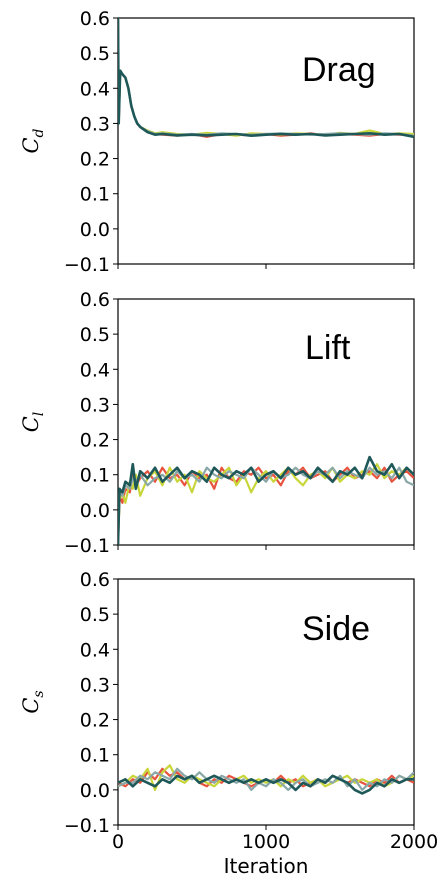 Image resolution: width=444 pixels, height=883 pixels. What do you see at coordinates (95, 580) in the screenshot?
I see `y-tick-label-side: 0.6` at bounding box center [95, 580].